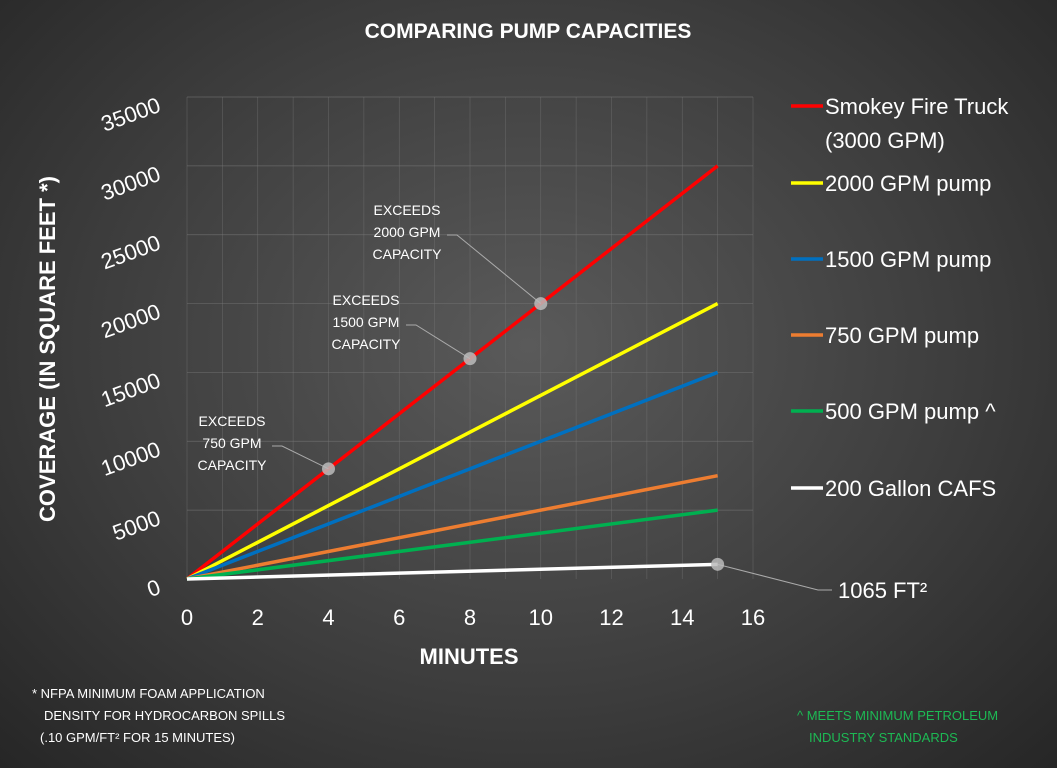  What do you see at coordinates (136, 525) in the screenshot?
I see `y-tick-label: 5000` at bounding box center [136, 525].